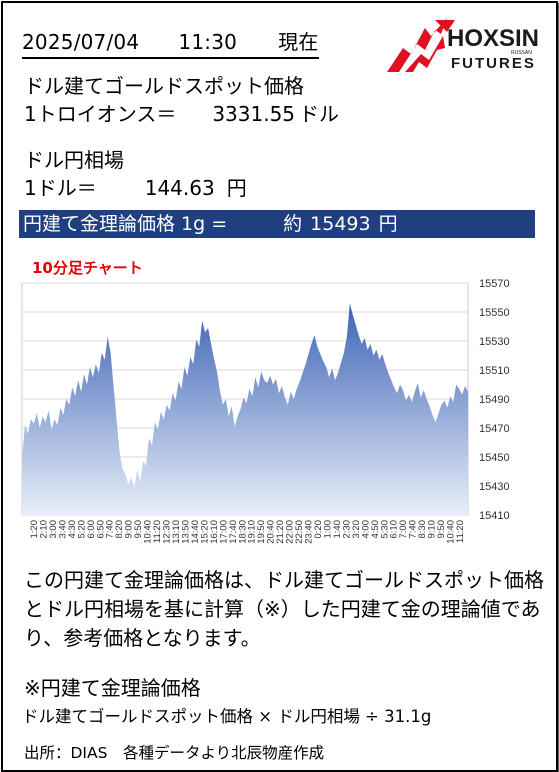 The height and width of the screenshot is (772, 559). Describe the element at coordinates (214, 532) in the screenshot. I see `x-tick-label: 16:10` at that location.